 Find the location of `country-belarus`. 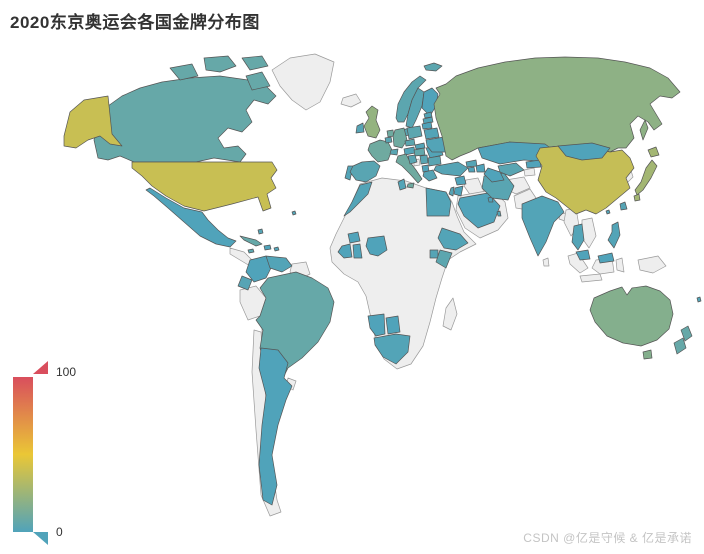

country-belarus is located at coordinates (431, 133).